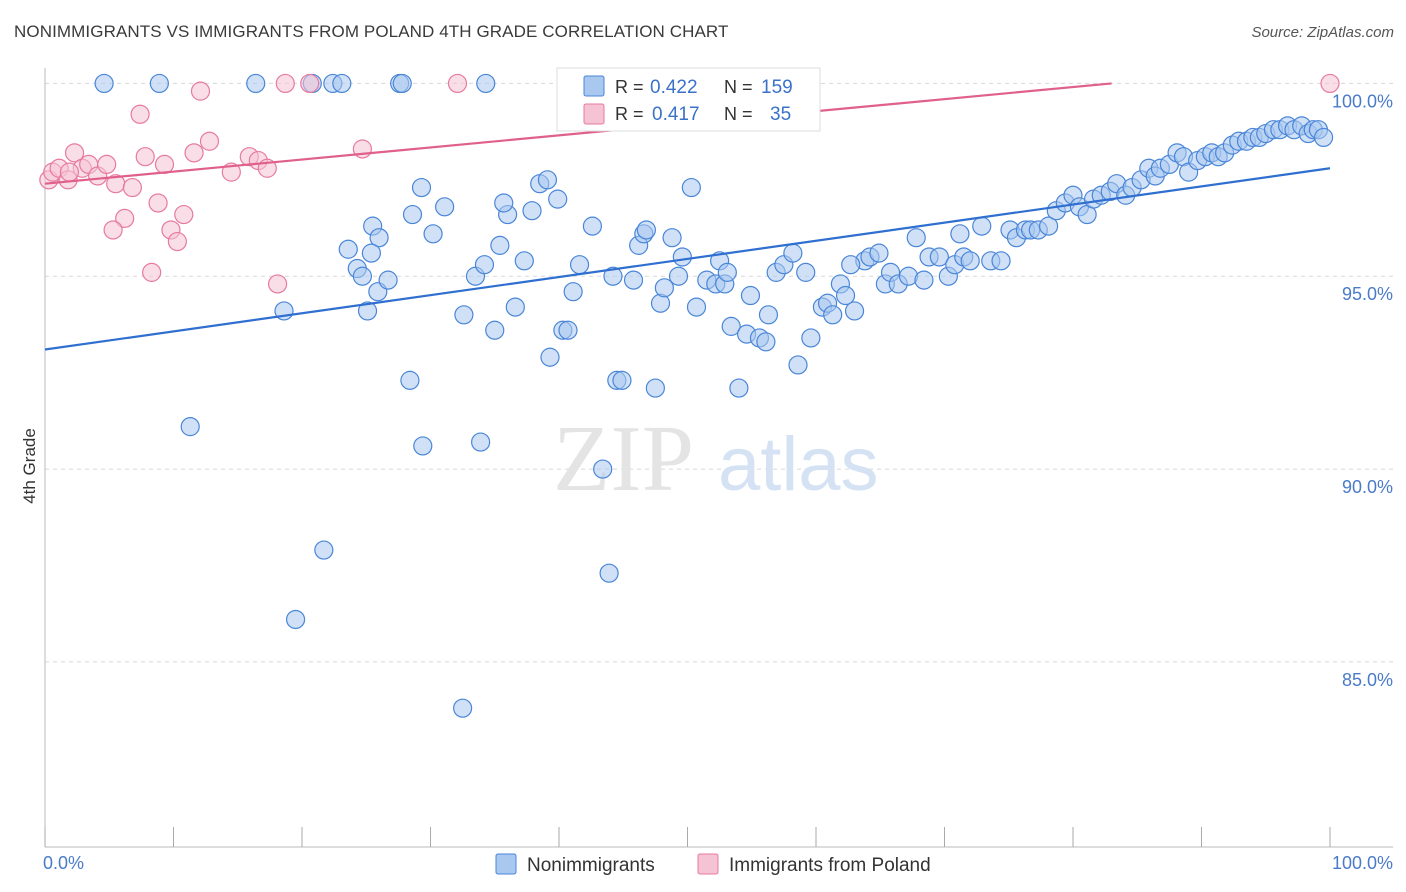  What do you see at coordinates (738, 114) in the screenshot?
I see `legend-n-label: N =` at bounding box center [738, 114].